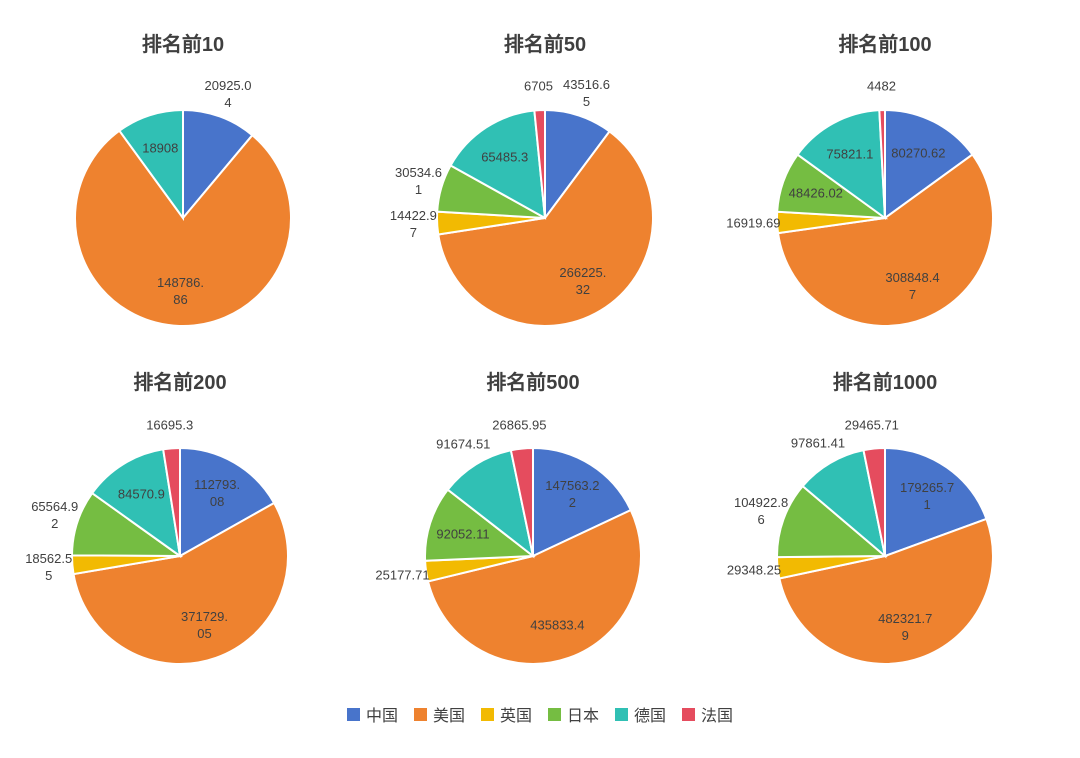 Image resolution: width=1080 pixels, height=758 pixels. I want to click on slice-label: 14422.9 7, so click(413, 224).